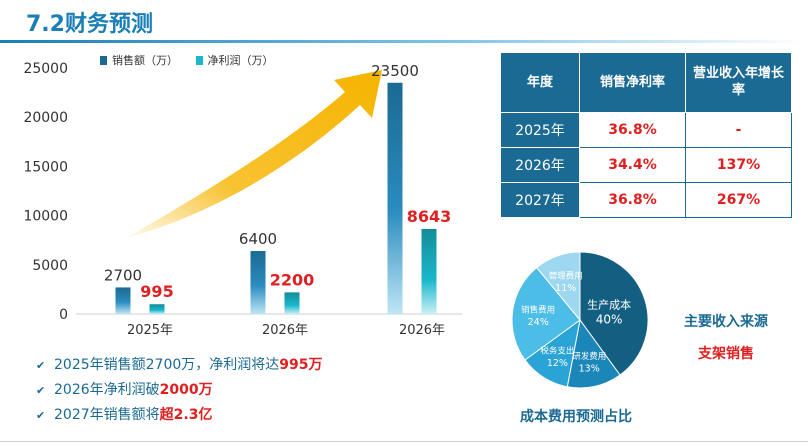  I want to click on bullet-highlight: 995万, so click(301, 365).